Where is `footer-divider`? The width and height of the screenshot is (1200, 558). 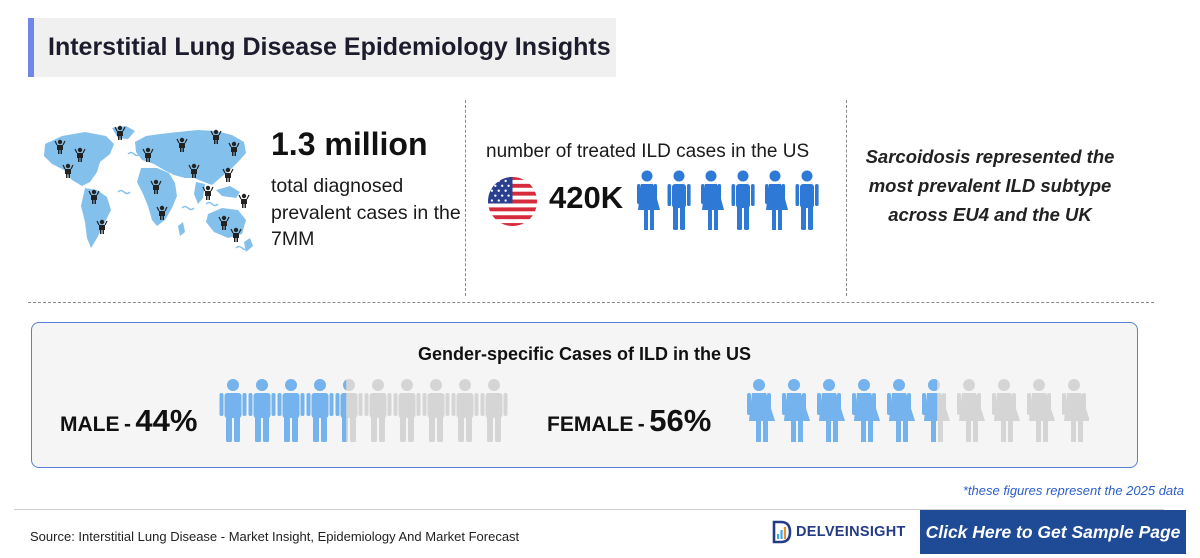
footer-divider is located at coordinates (589, 509).